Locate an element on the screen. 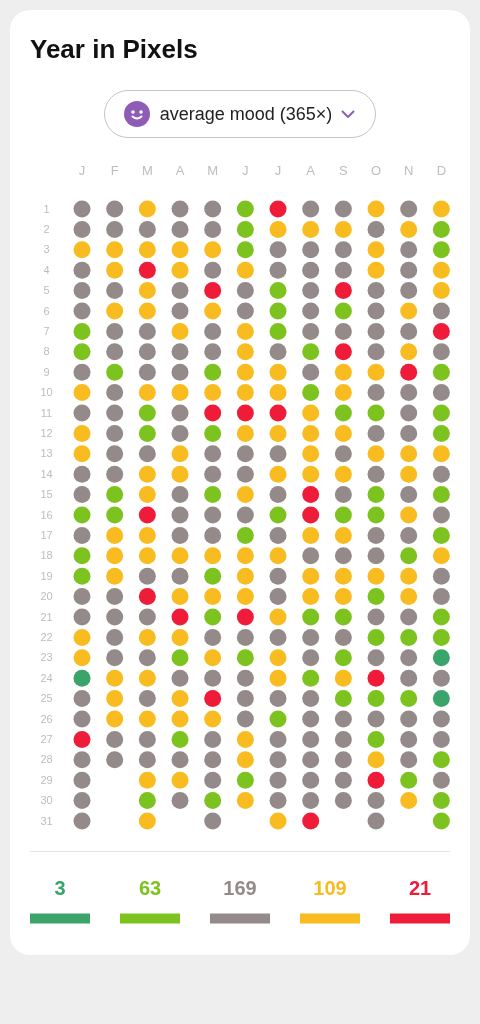 Image resolution: width=480 pixels, height=1024 pixels. y-tick-label: 5 is located at coordinates (46, 290).